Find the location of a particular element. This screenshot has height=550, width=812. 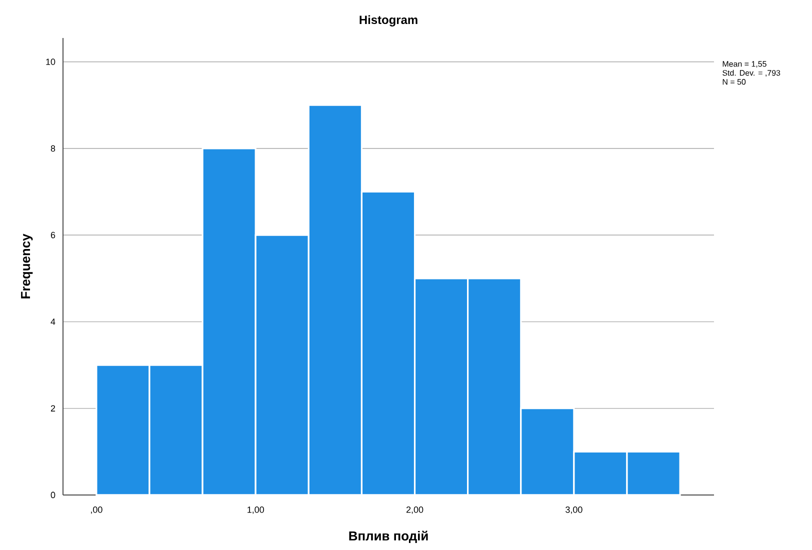

x-tick-label: 2,00 is located at coordinates (415, 510).